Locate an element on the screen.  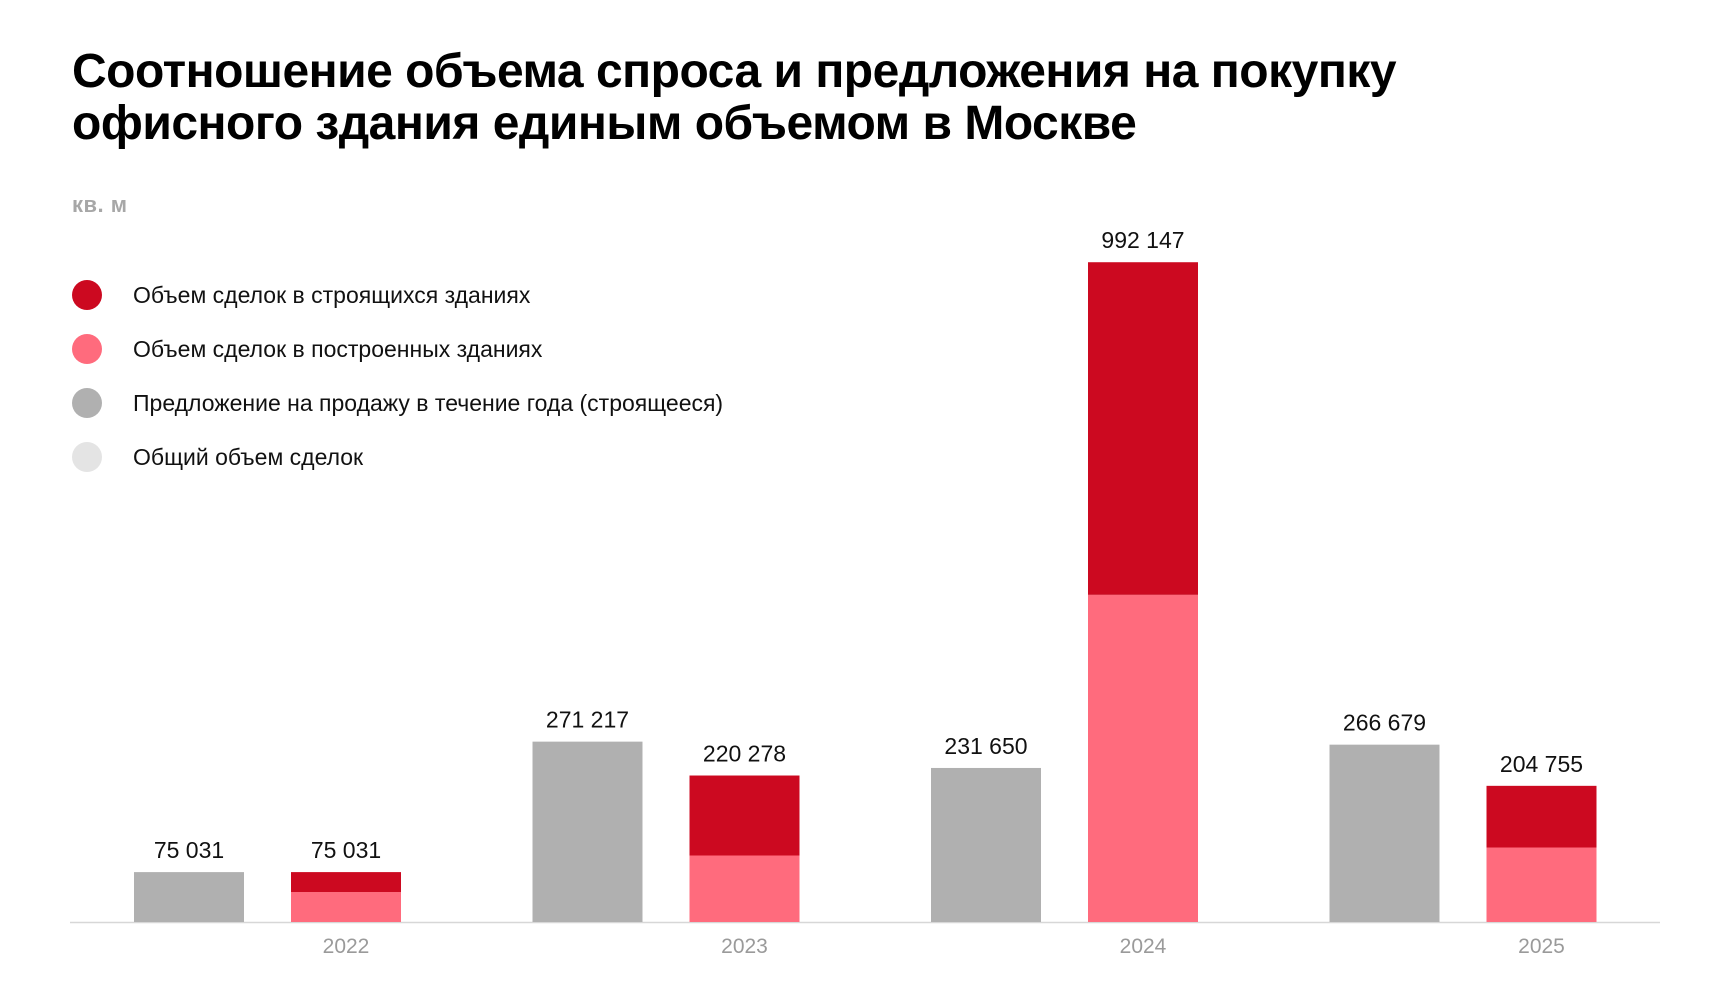
construction-deals-bar-2023 is located at coordinates (744, 815).